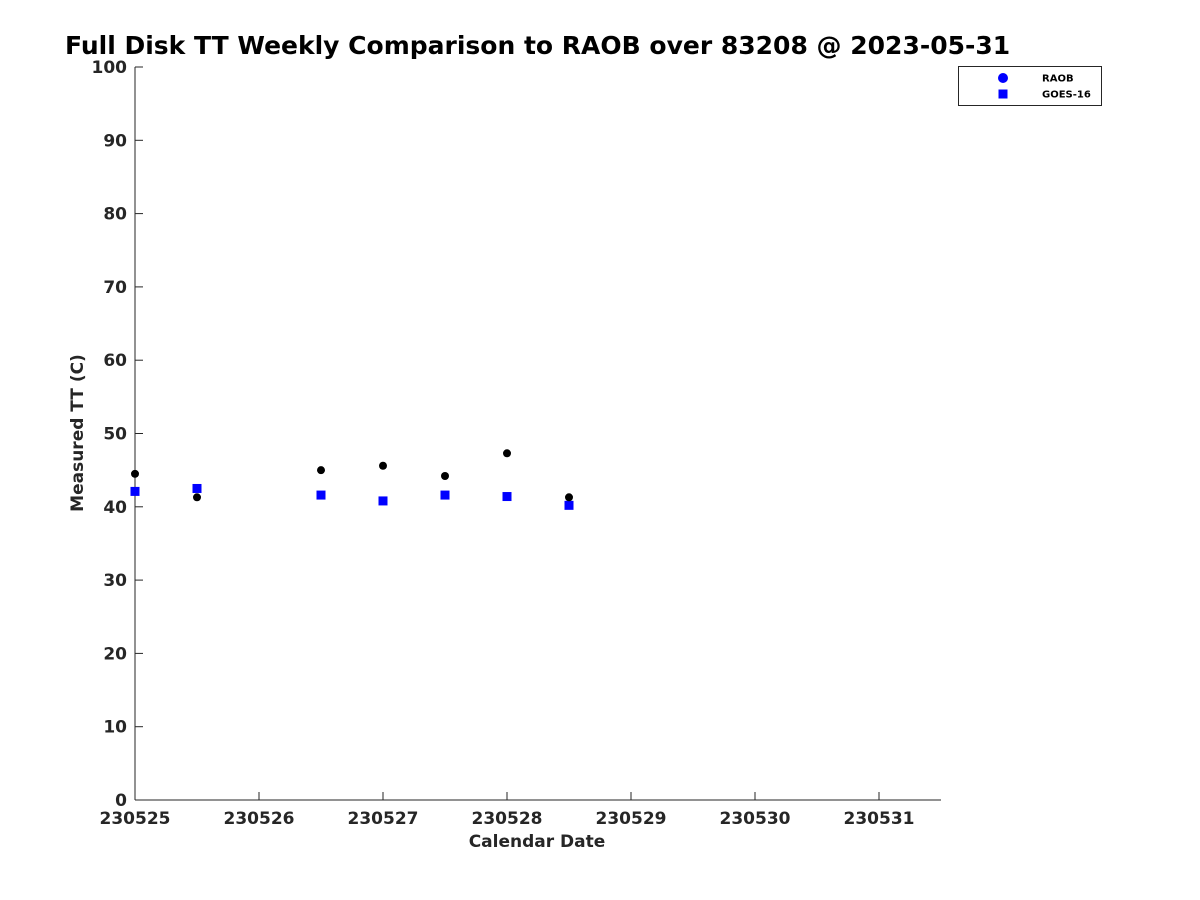 The image size is (1200, 900). What do you see at coordinates (115, 654) in the screenshot?
I see `y-tick-label: 20` at bounding box center [115, 654].